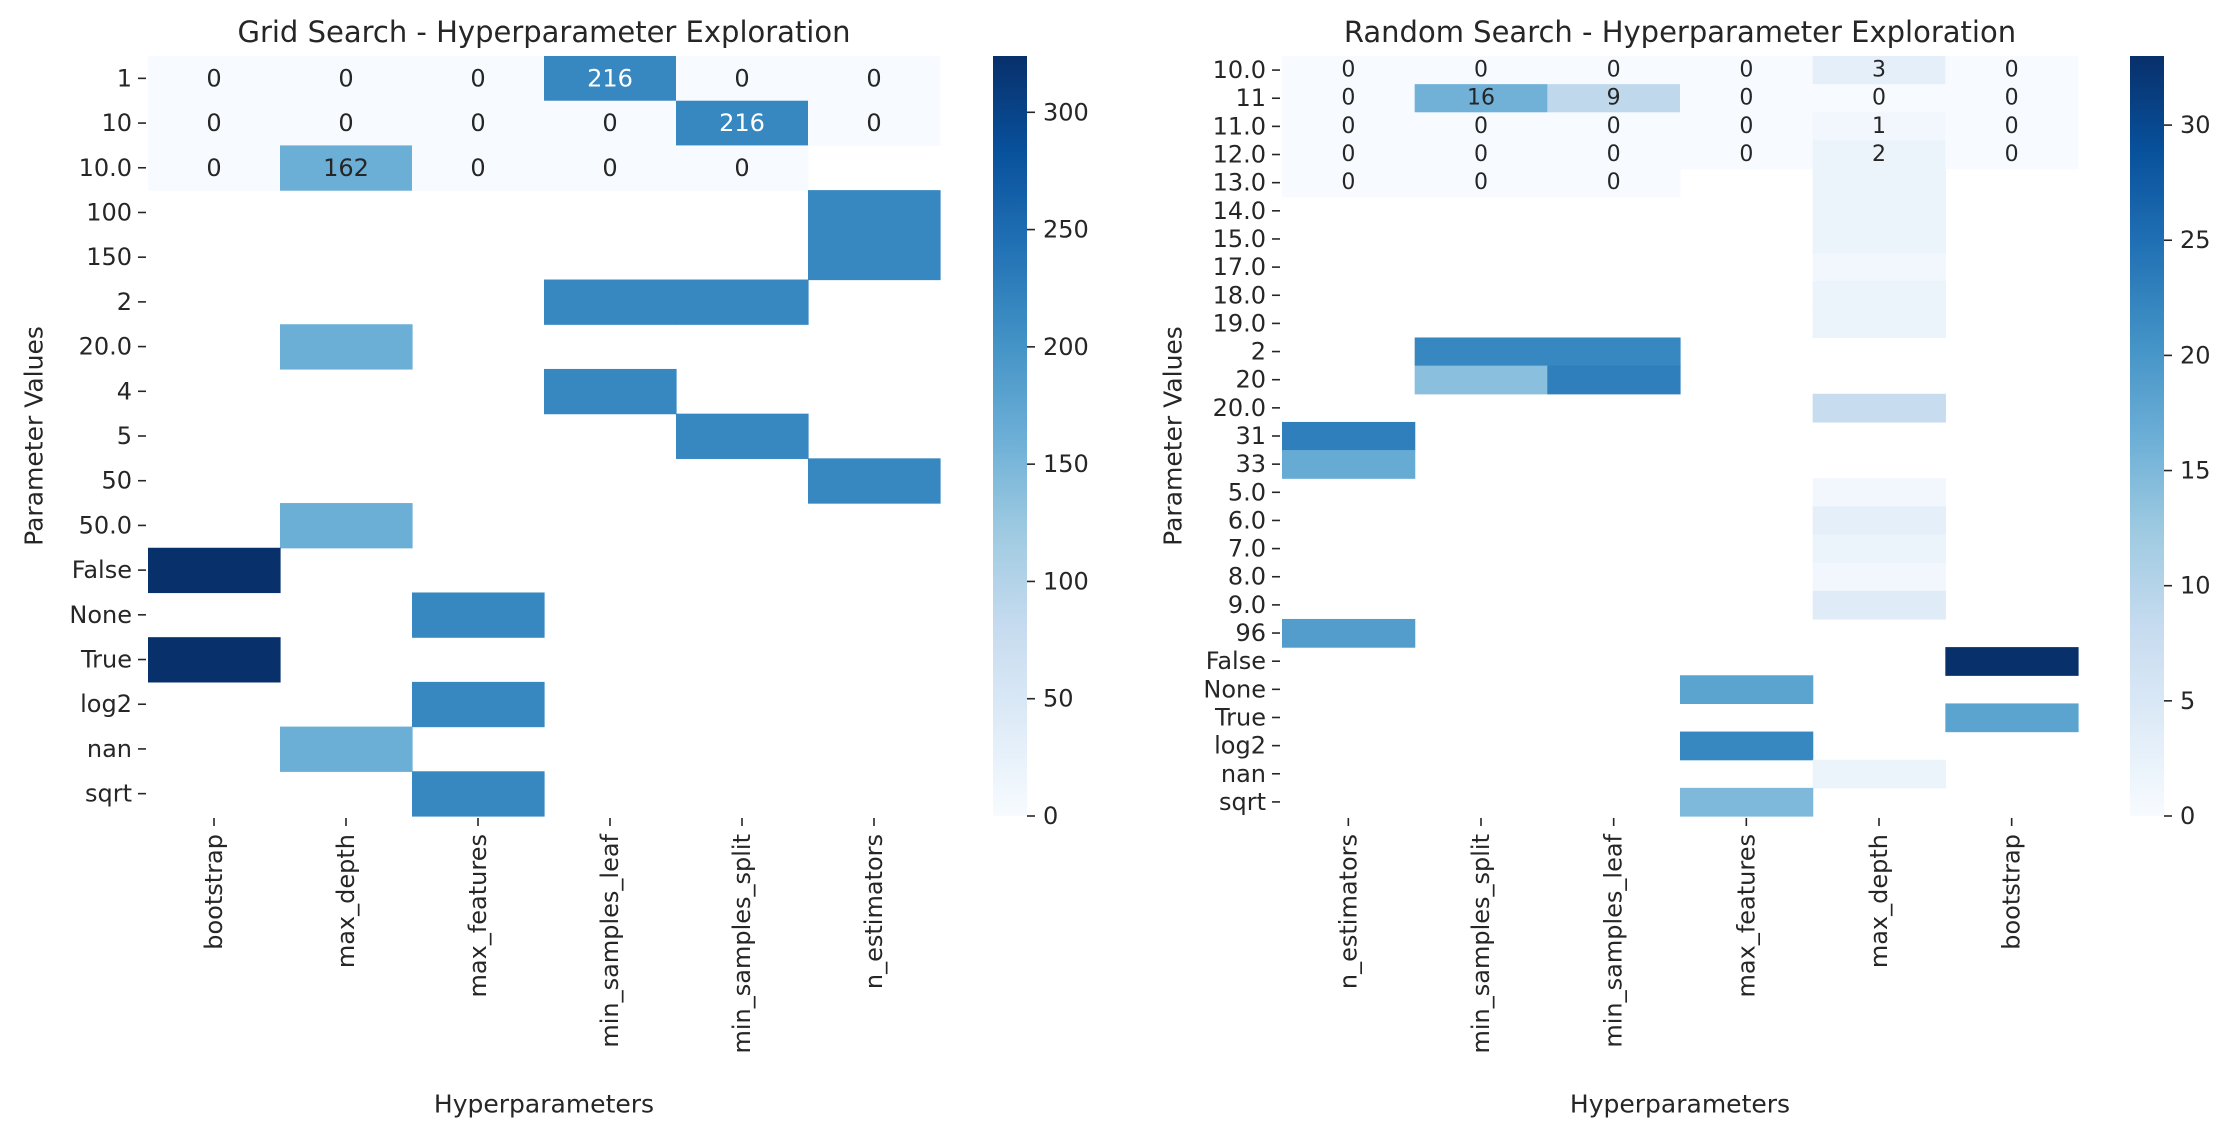 The height and width of the screenshot is (1138, 2238). I want to click on cell-annotation: 2, so click(1879, 154).